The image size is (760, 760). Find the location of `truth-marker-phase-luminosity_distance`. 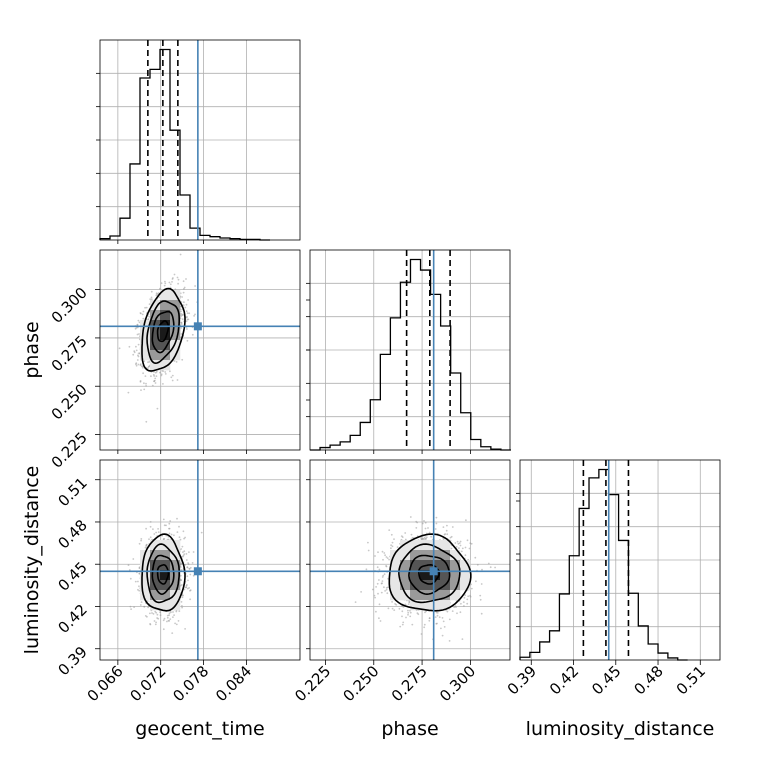

truth-marker-phase-luminosity_distance is located at coordinates (433, 571).